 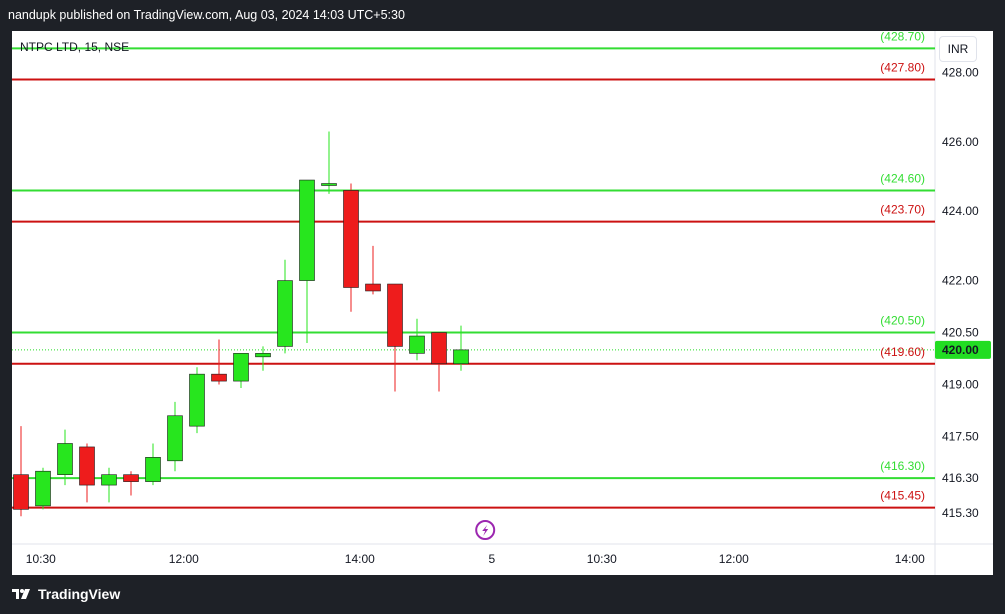 What do you see at coordinates (902, 37) in the screenshot?
I see `level-label-support: (428.70)` at bounding box center [902, 37].